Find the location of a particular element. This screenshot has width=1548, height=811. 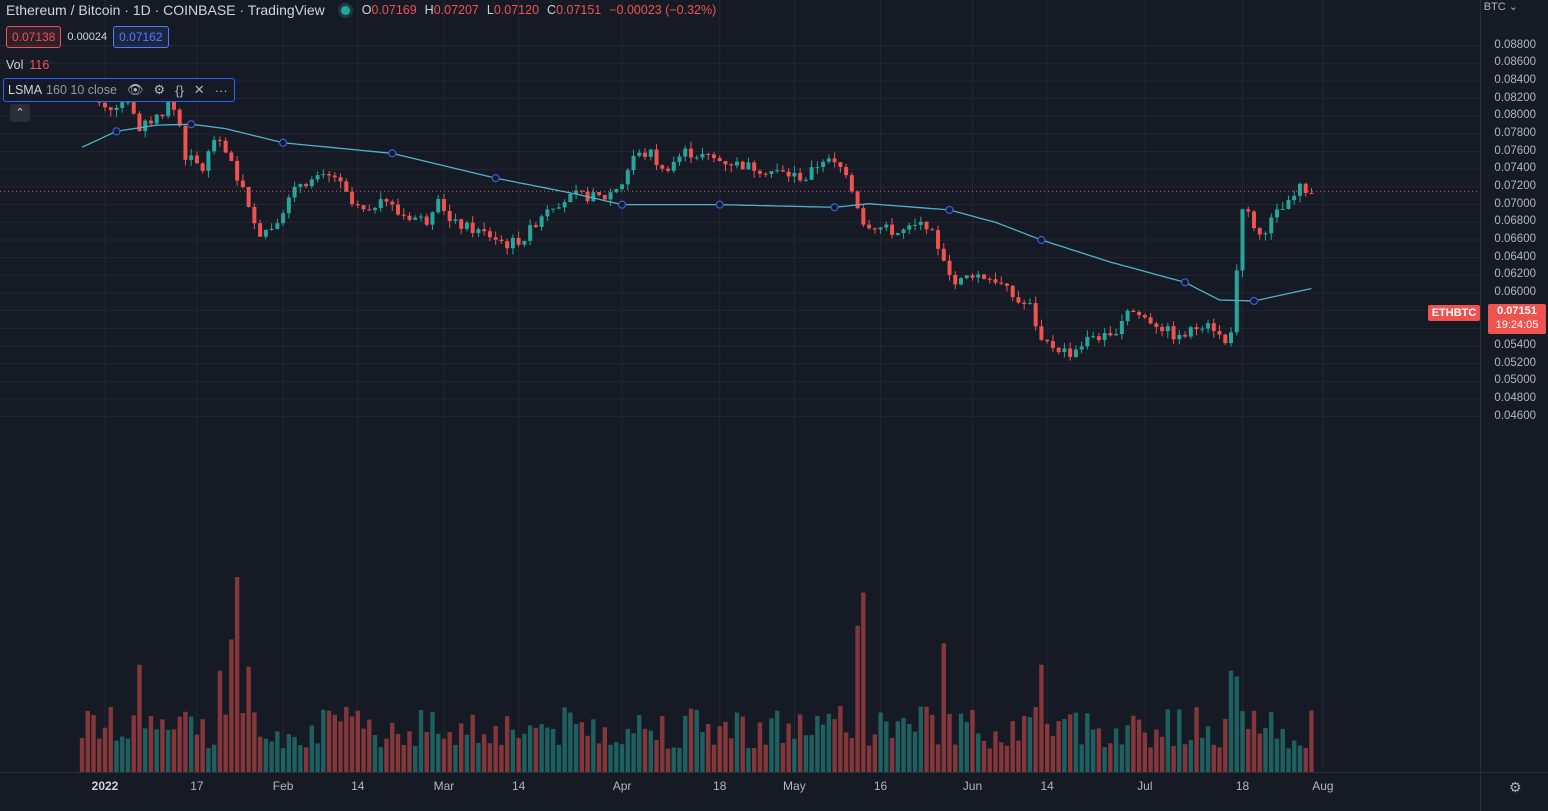

currency-selector: BTC ⌄ is located at coordinates (1500, 7).